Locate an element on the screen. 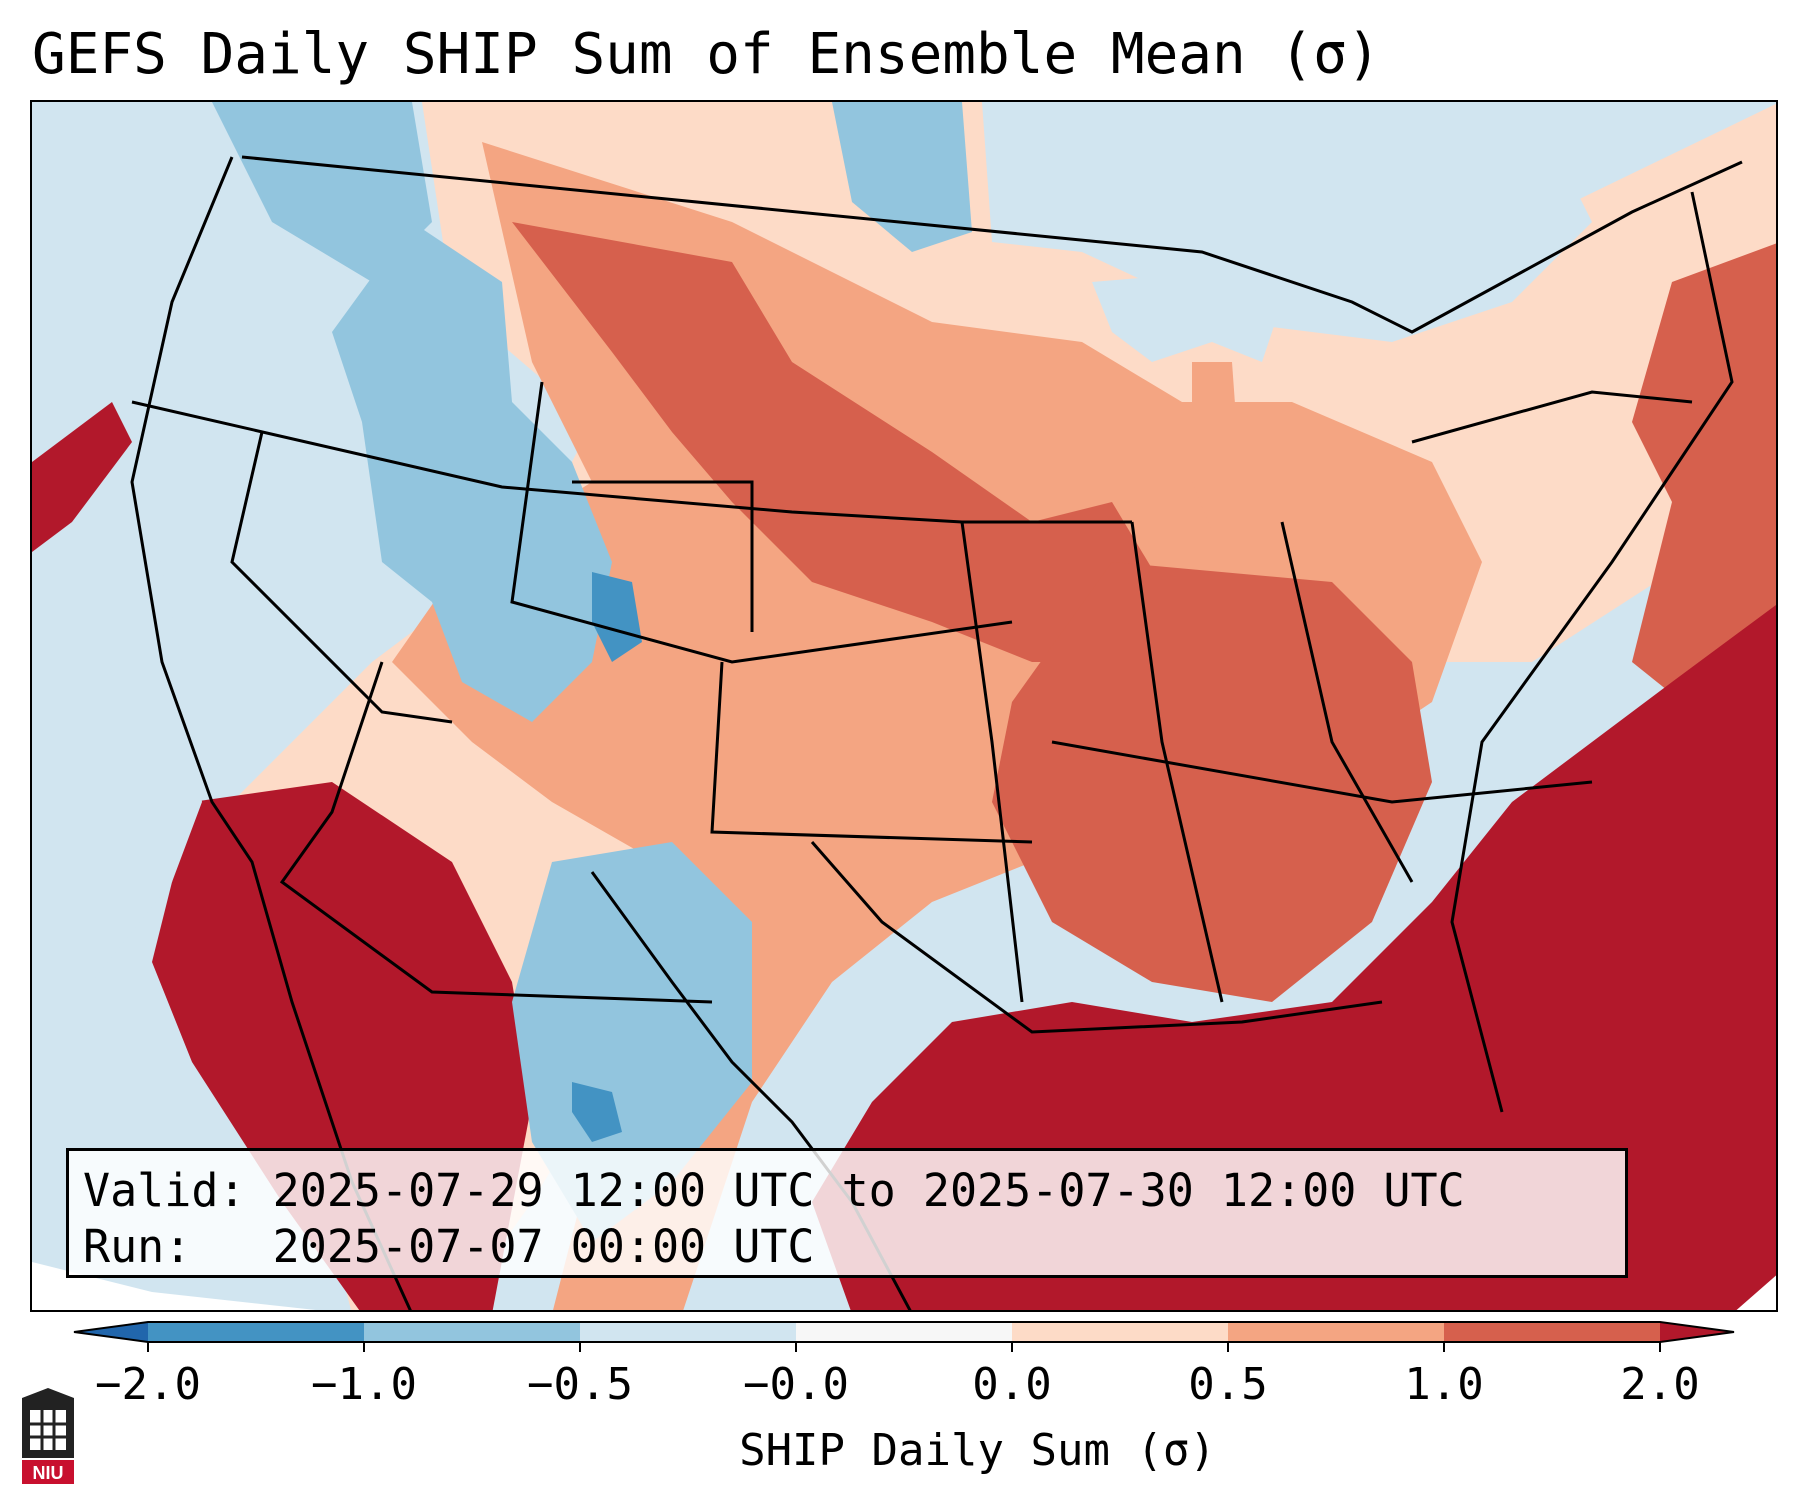 The width and height of the screenshot is (1803, 1506). colorbar is located at coordinates (904, 1336).